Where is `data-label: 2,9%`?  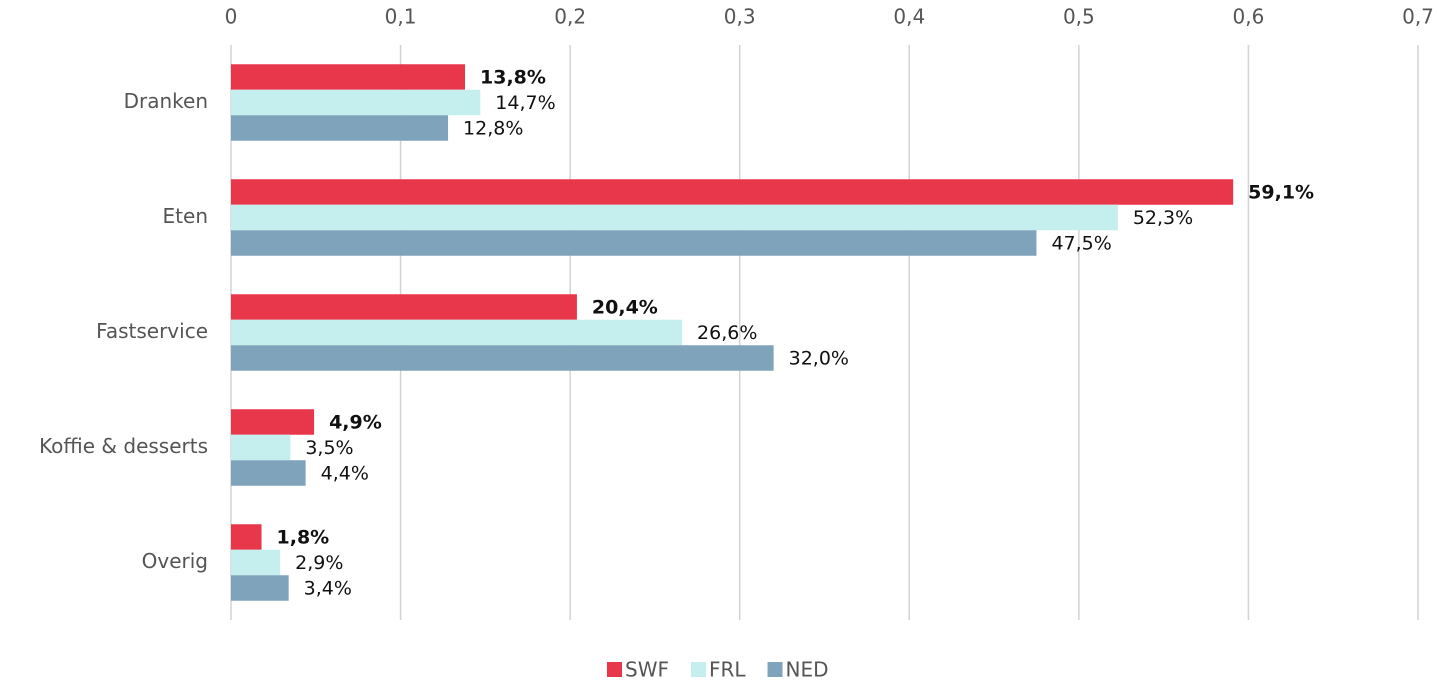
data-label: 2,9% is located at coordinates (319, 563).